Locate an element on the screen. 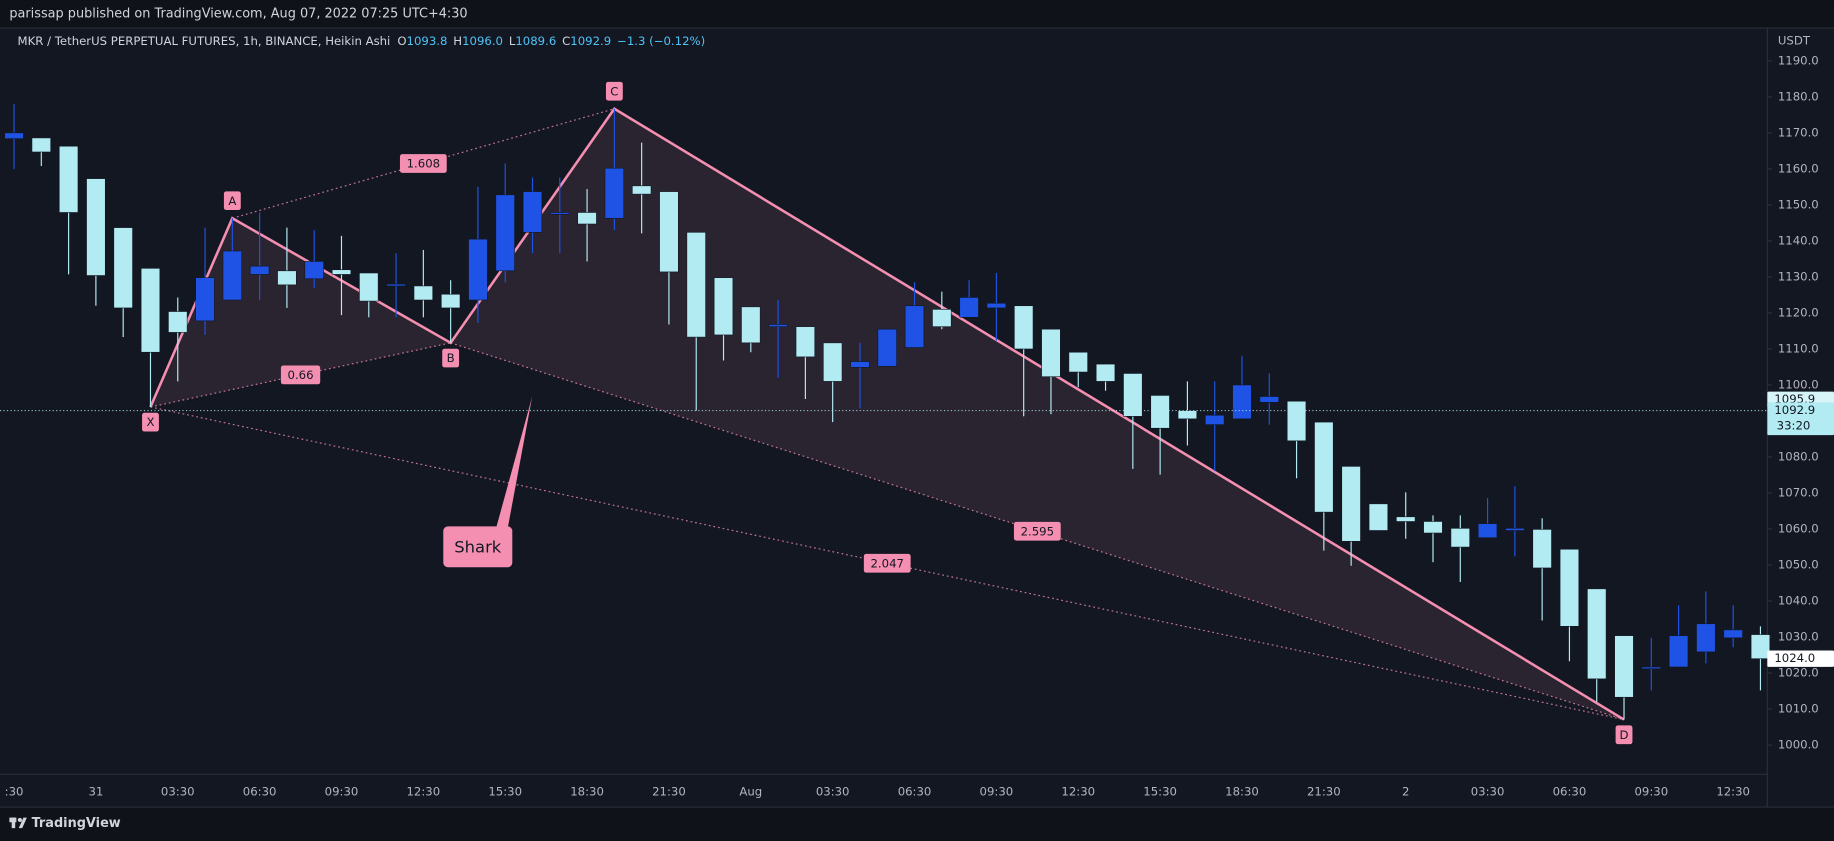 This screenshot has height=841, width=1834. ratio-label-box is located at coordinates (423, 163).